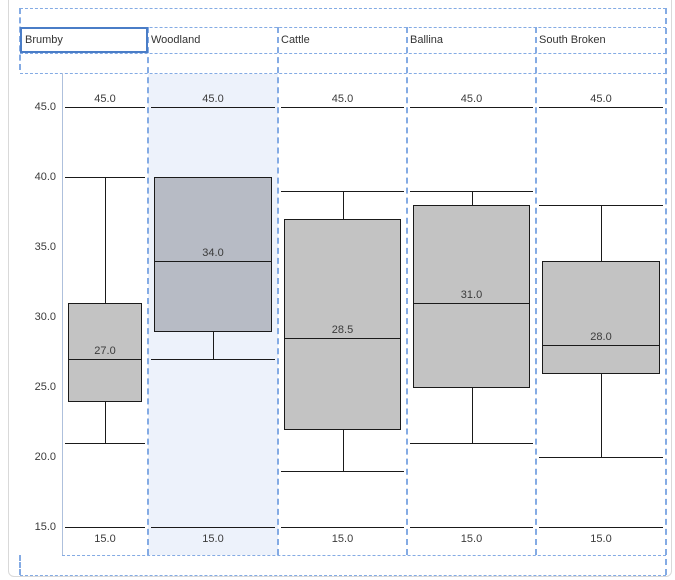 The height and width of the screenshot is (580, 675). What do you see at coordinates (62, 314) in the screenshot?
I see `y-axis-line` at bounding box center [62, 314].